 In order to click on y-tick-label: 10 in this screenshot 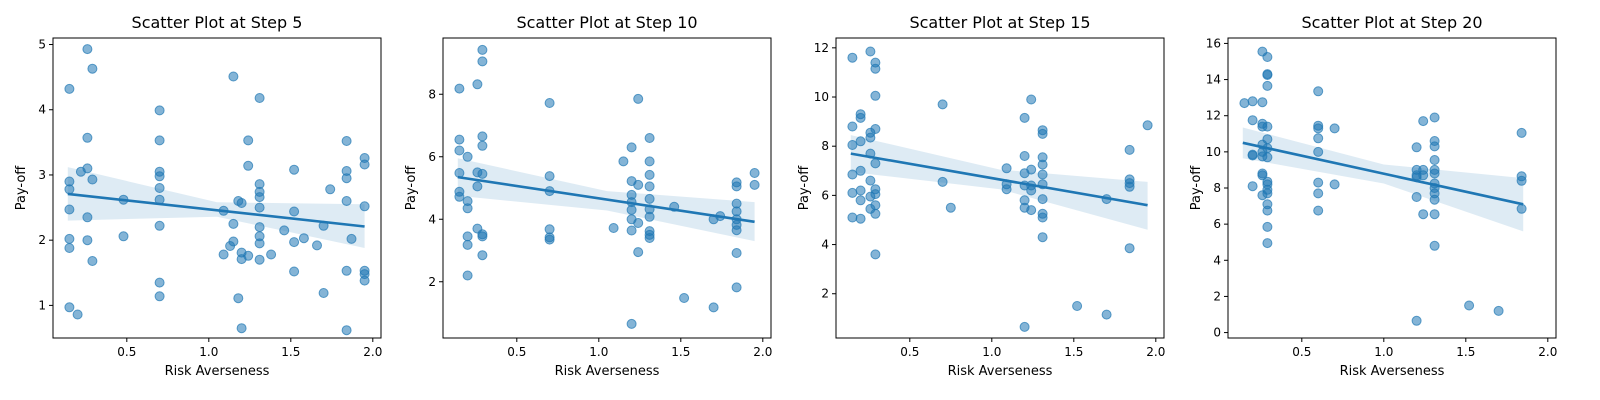, I will do `click(1213, 152)`.